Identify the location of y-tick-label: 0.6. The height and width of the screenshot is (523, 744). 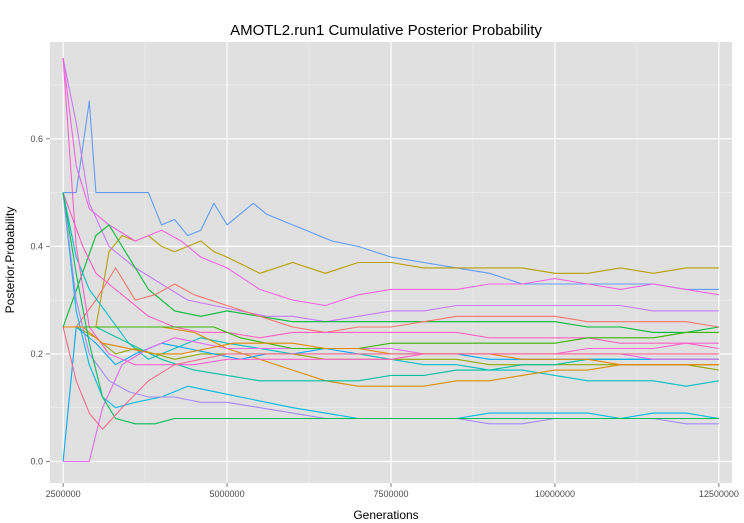
(36, 139).